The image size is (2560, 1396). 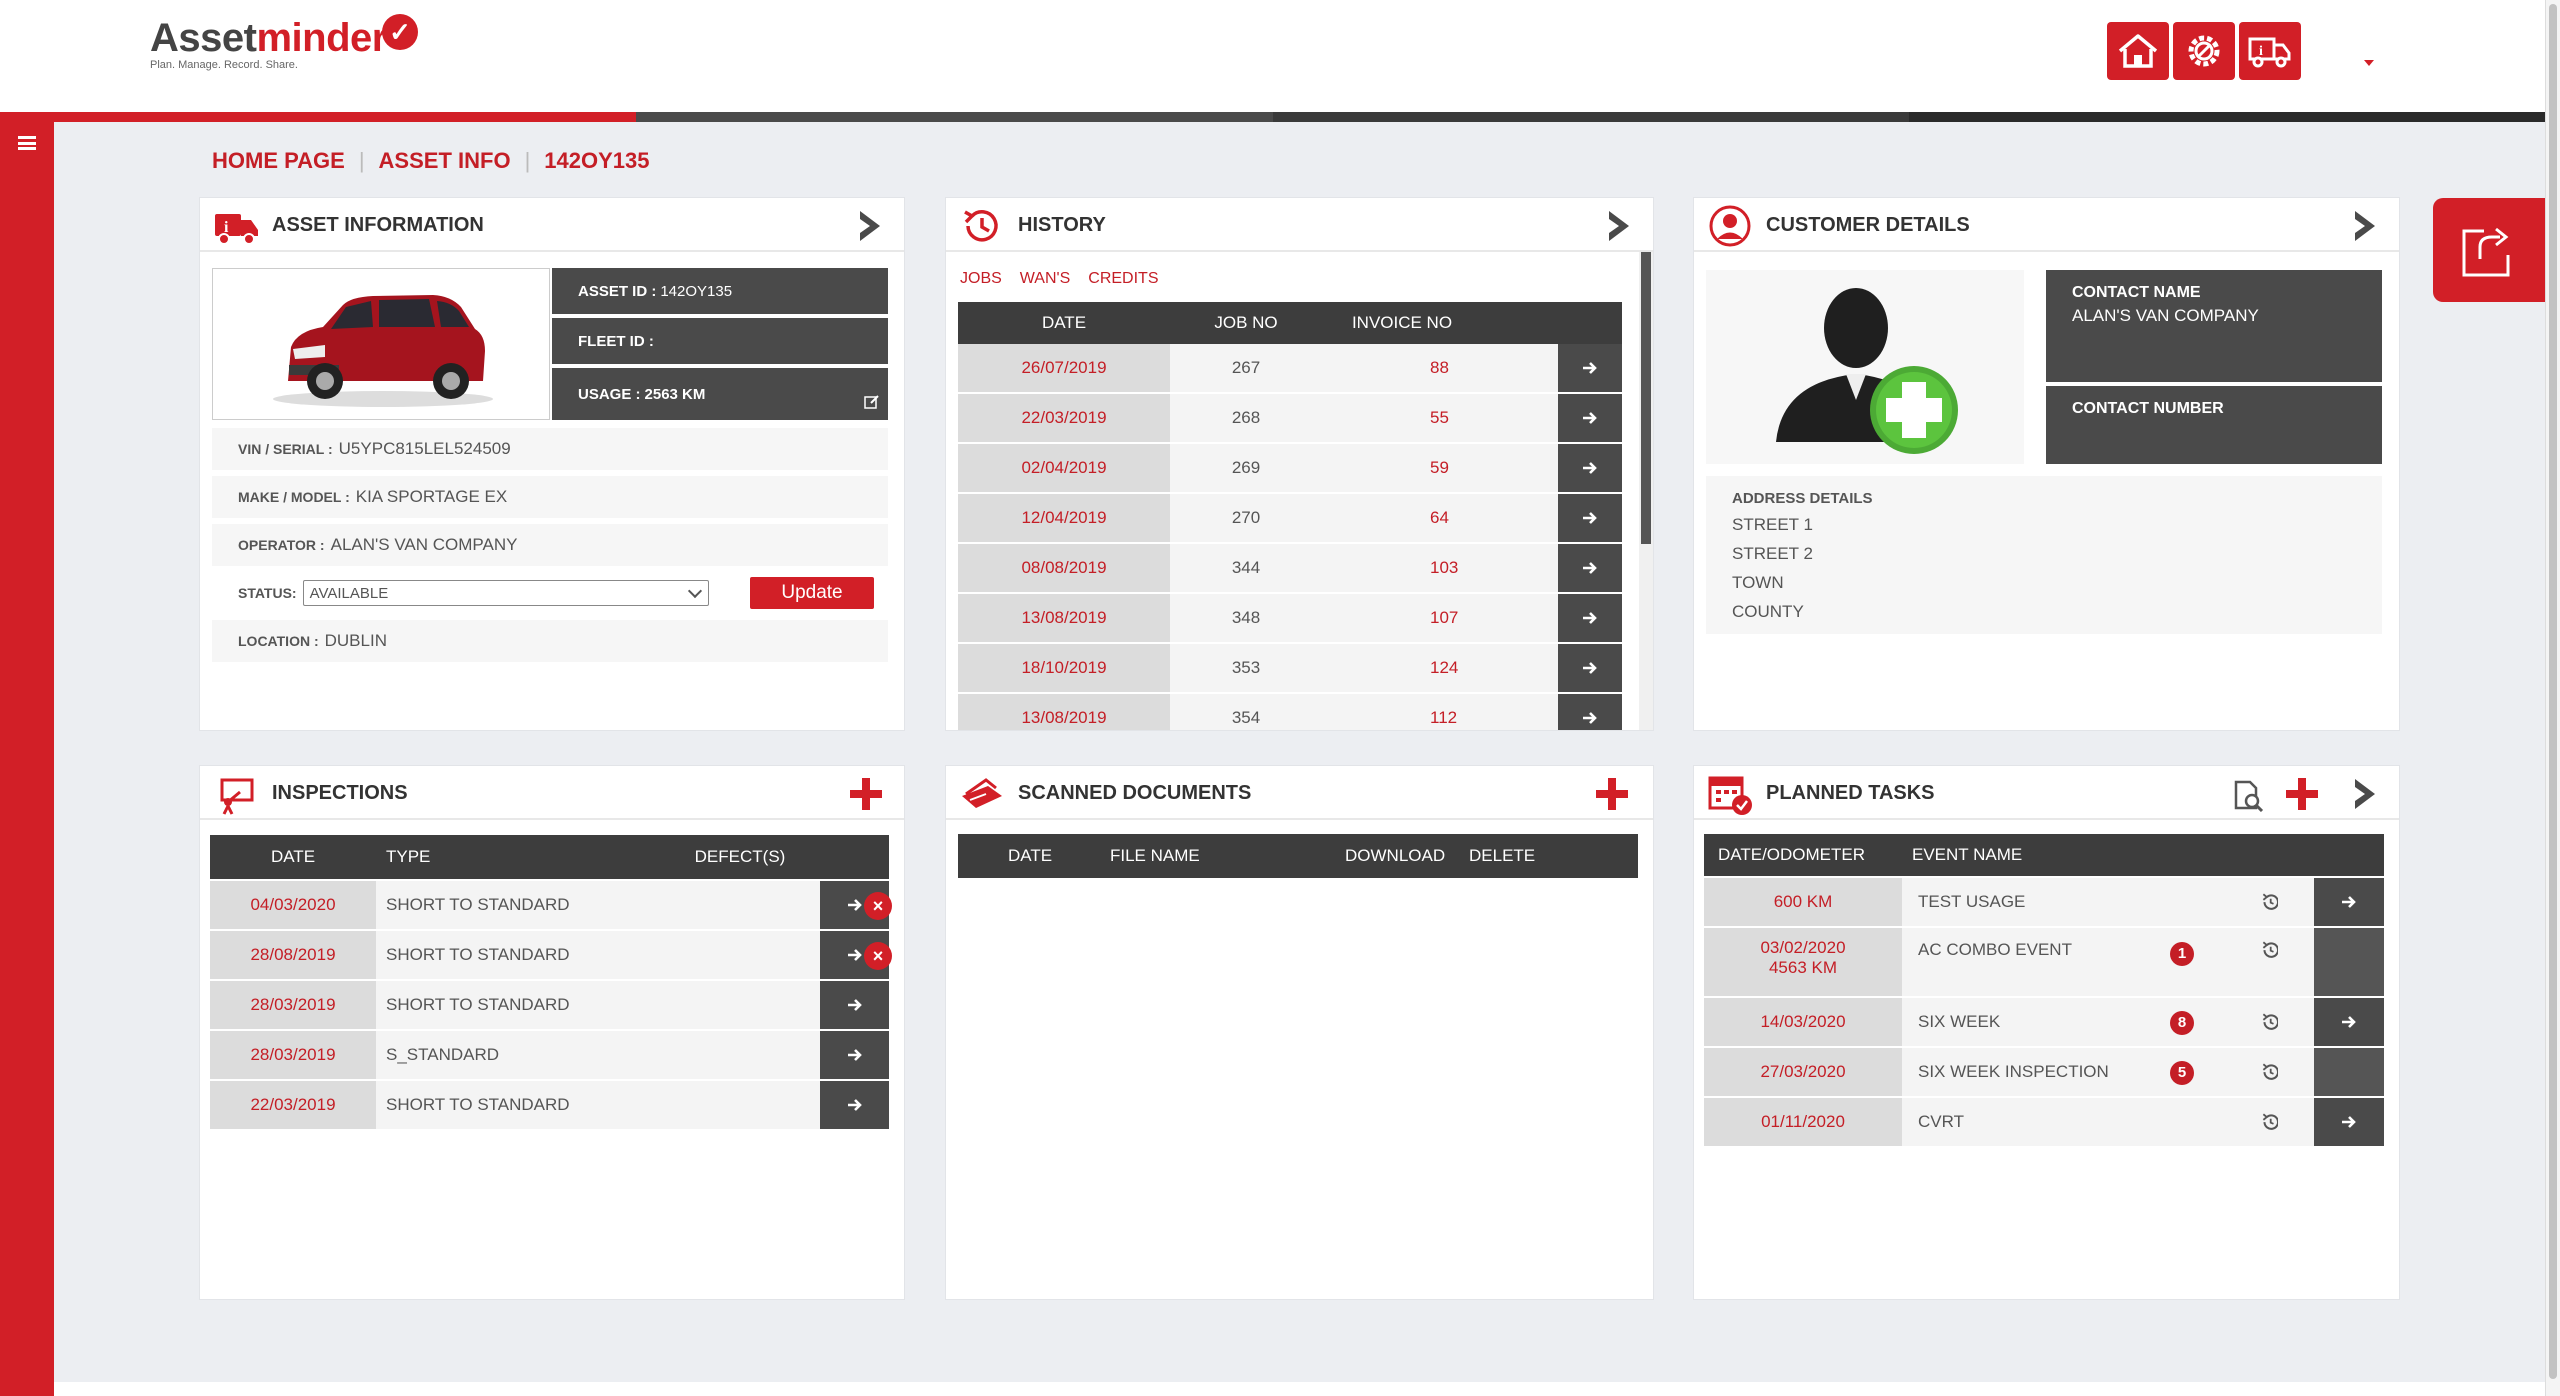 What do you see at coordinates (2214, 425) in the screenshot?
I see `contact-number-field: CONTACT NUMBER` at bounding box center [2214, 425].